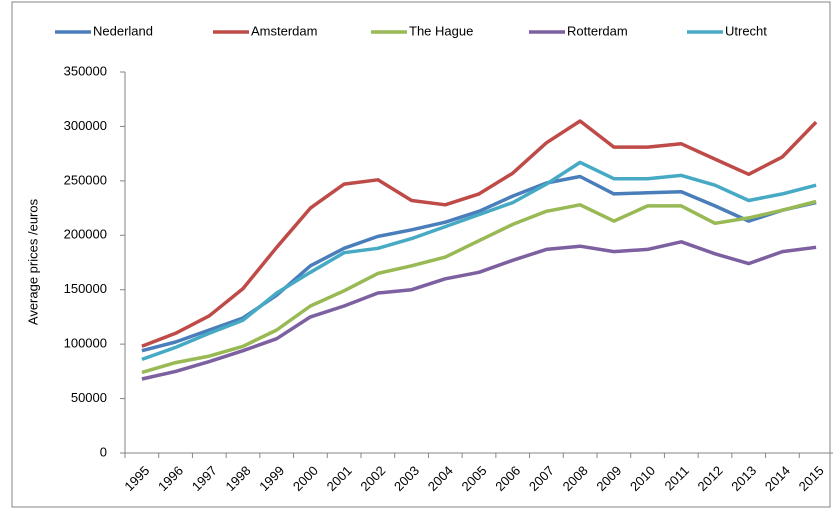 Image resolution: width=833 pixels, height=510 pixels. Describe the element at coordinates (746, 30) in the screenshot. I see `legend-label: Utrecht` at that location.